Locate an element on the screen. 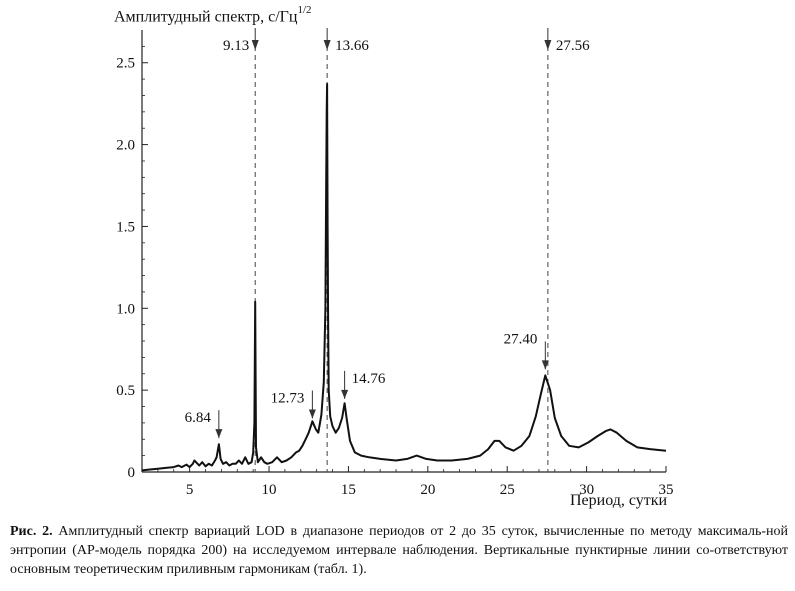 This screenshot has height=591, width=795. peak-label: 6.84 is located at coordinates (198, 418).